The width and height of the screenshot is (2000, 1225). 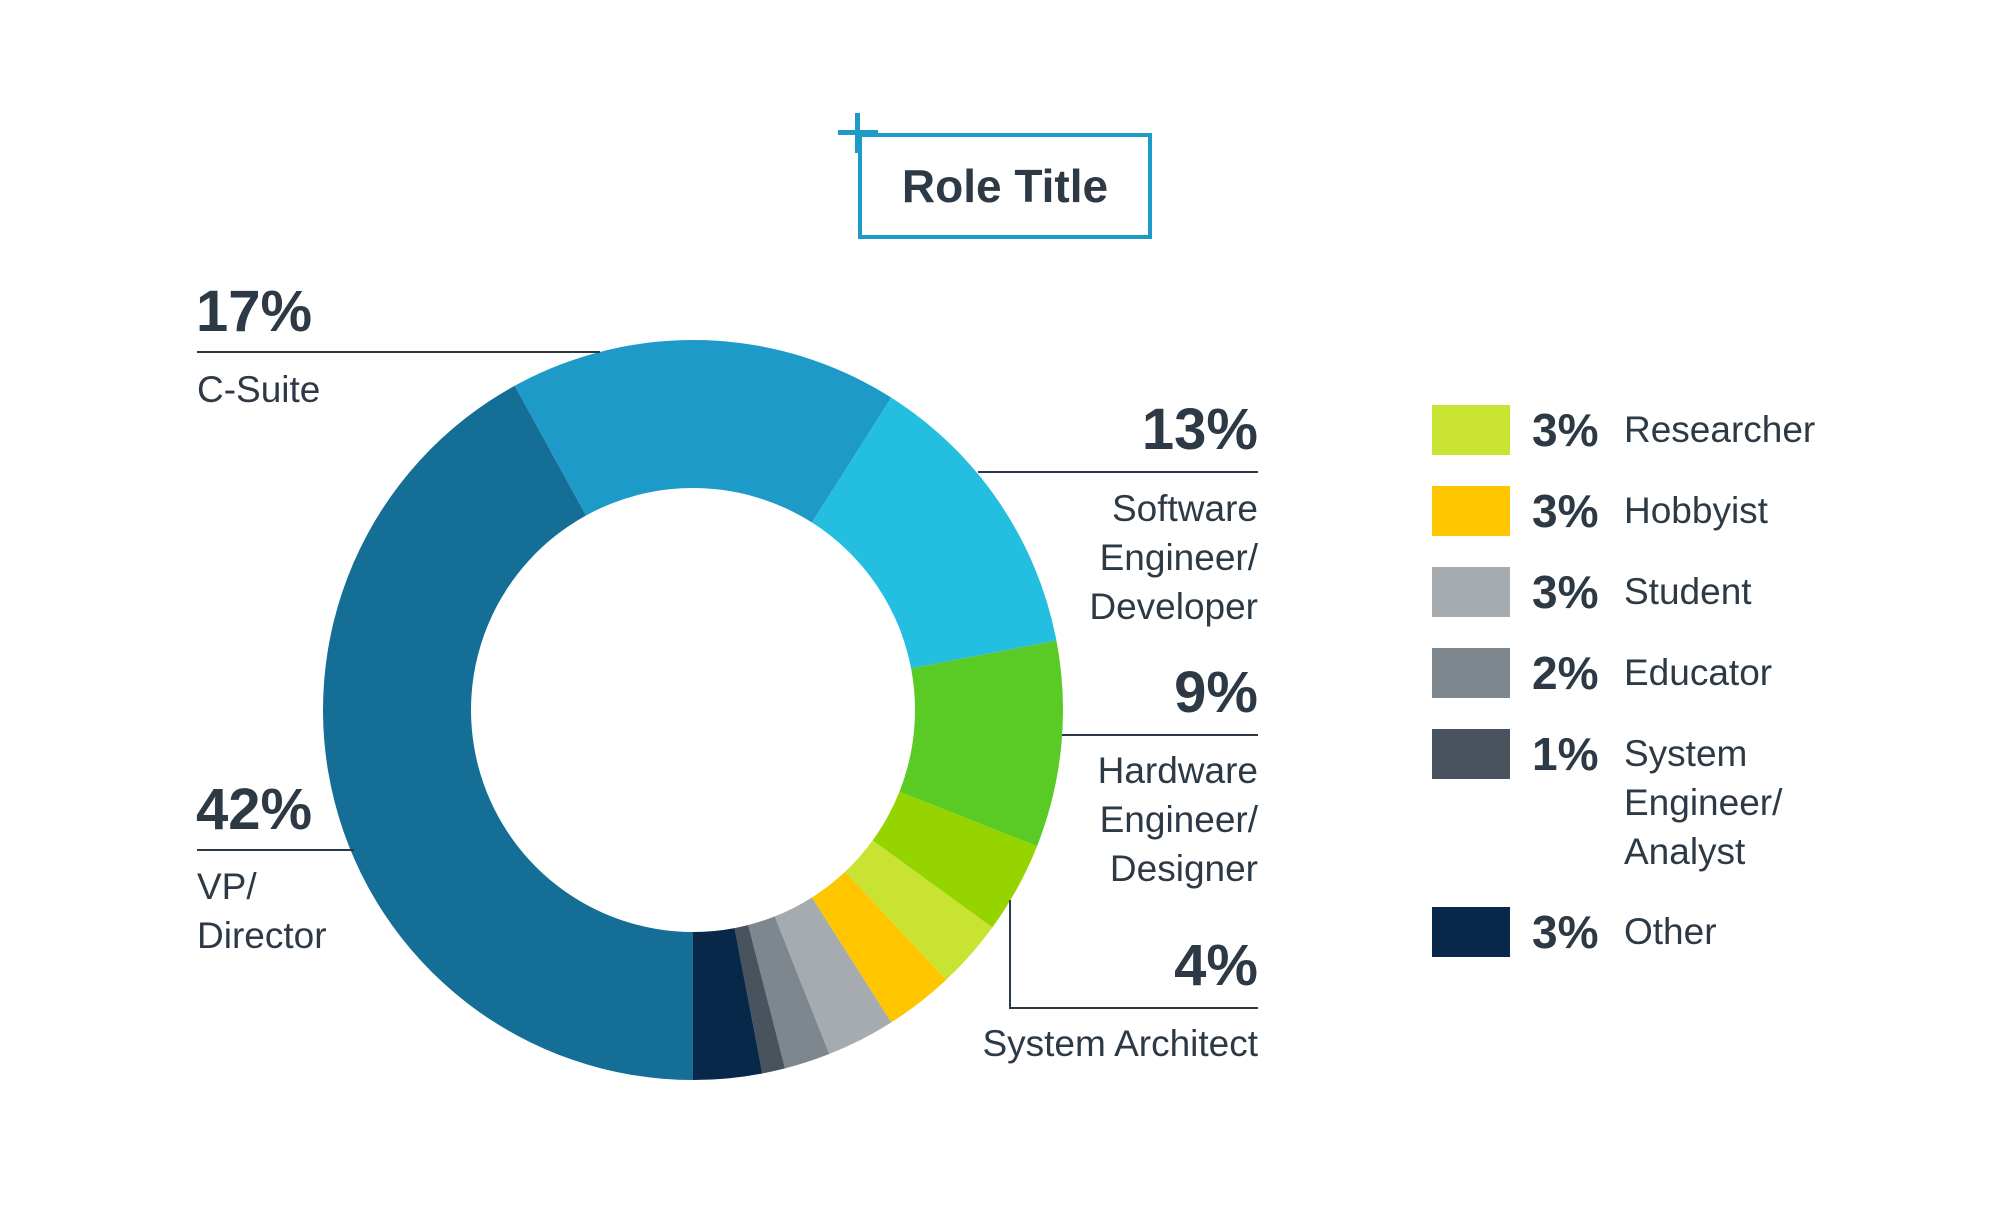 What do you see at coordinates (789, 992) in the screenshot?
I see `slice-educator` at bounding box center [789, 992].